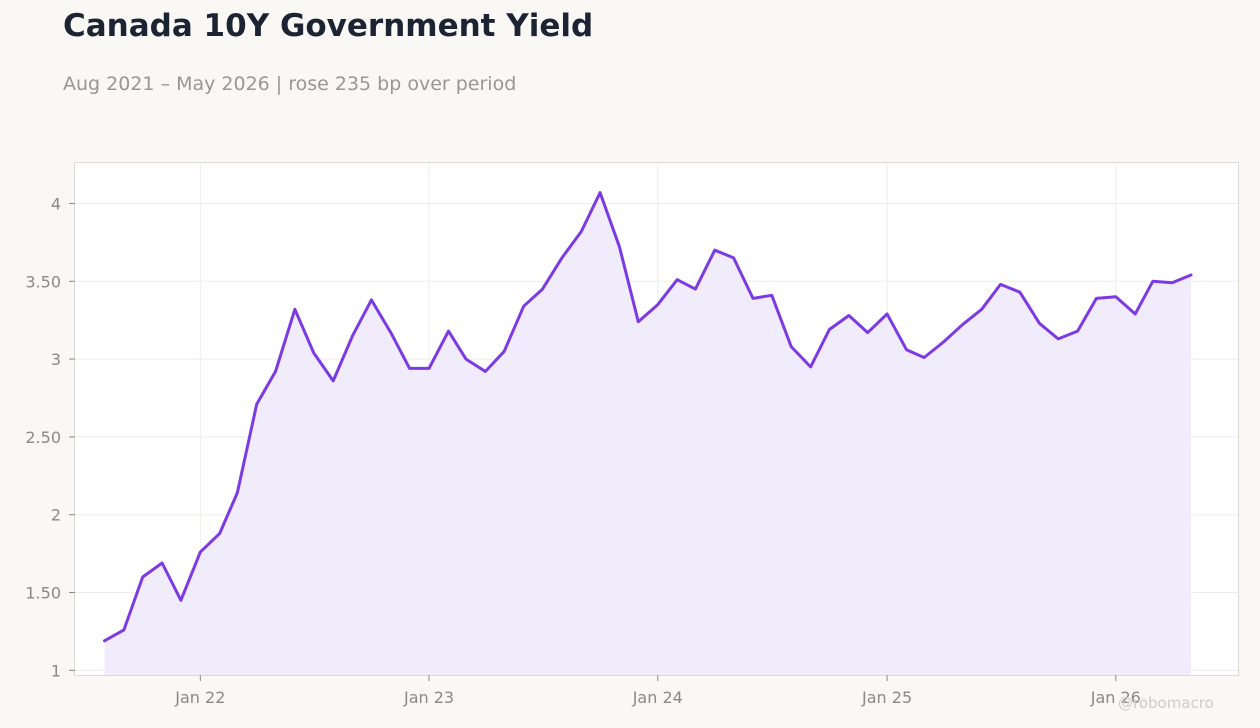  What do you see at coordinates (1166, 703) in the screenshot?
I see `watermark: @robomacro` at bounding box center [1166, 703].